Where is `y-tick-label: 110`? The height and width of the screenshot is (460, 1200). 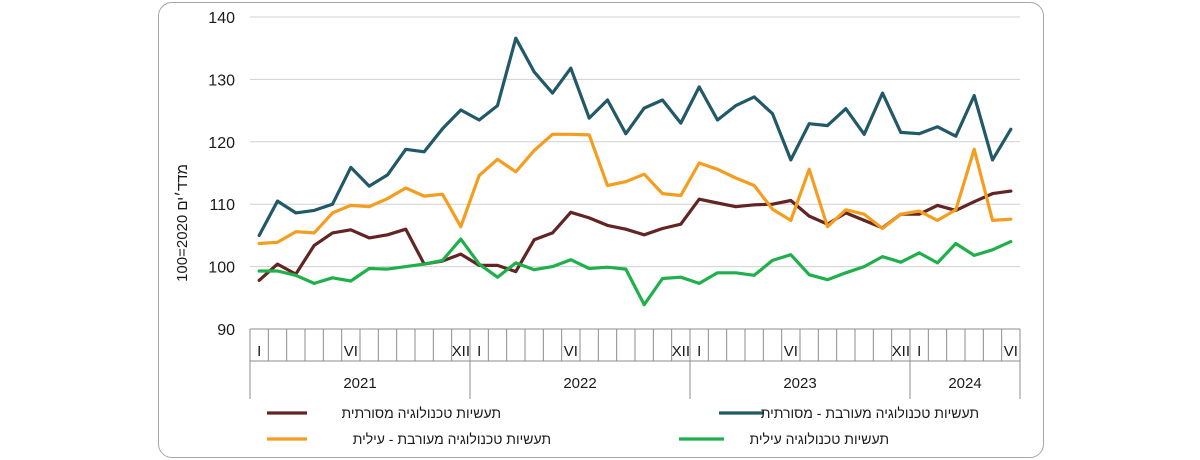 y-tick-label: 110 is located at coordinates (222, 205).